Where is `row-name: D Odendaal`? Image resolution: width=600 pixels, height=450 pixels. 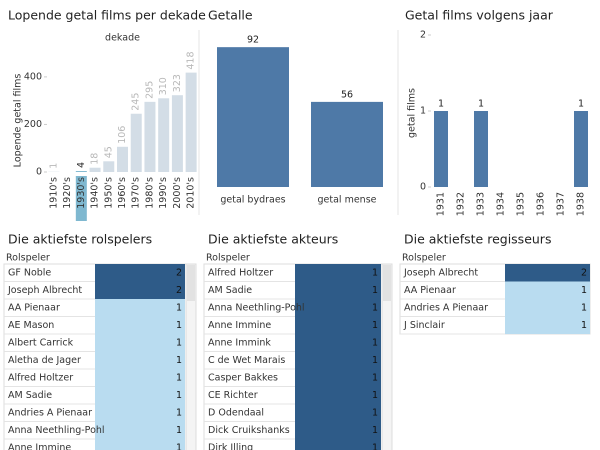
row-name: D Odendaal is located at coordinates (236, 412).